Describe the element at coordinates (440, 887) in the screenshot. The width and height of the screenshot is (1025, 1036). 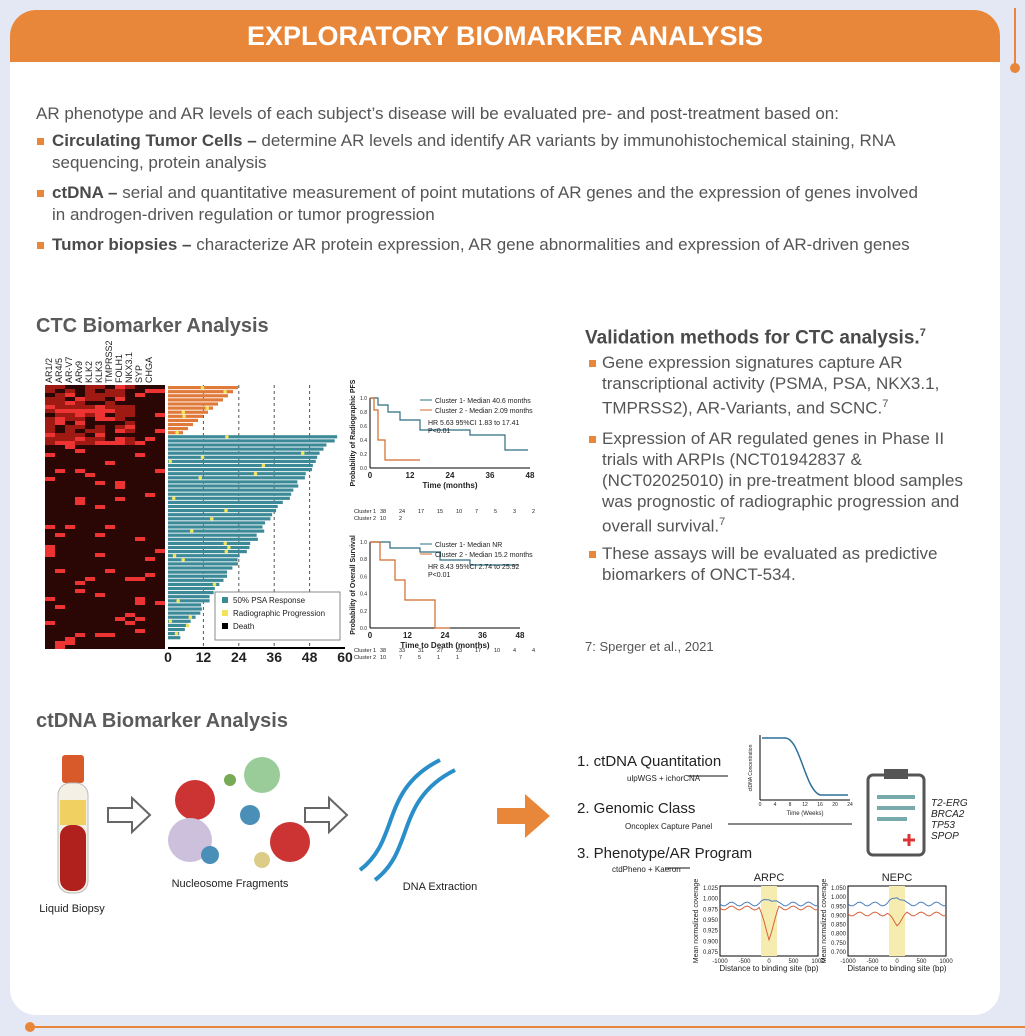
I see `illustration-label: DNA Extraction` at that location.